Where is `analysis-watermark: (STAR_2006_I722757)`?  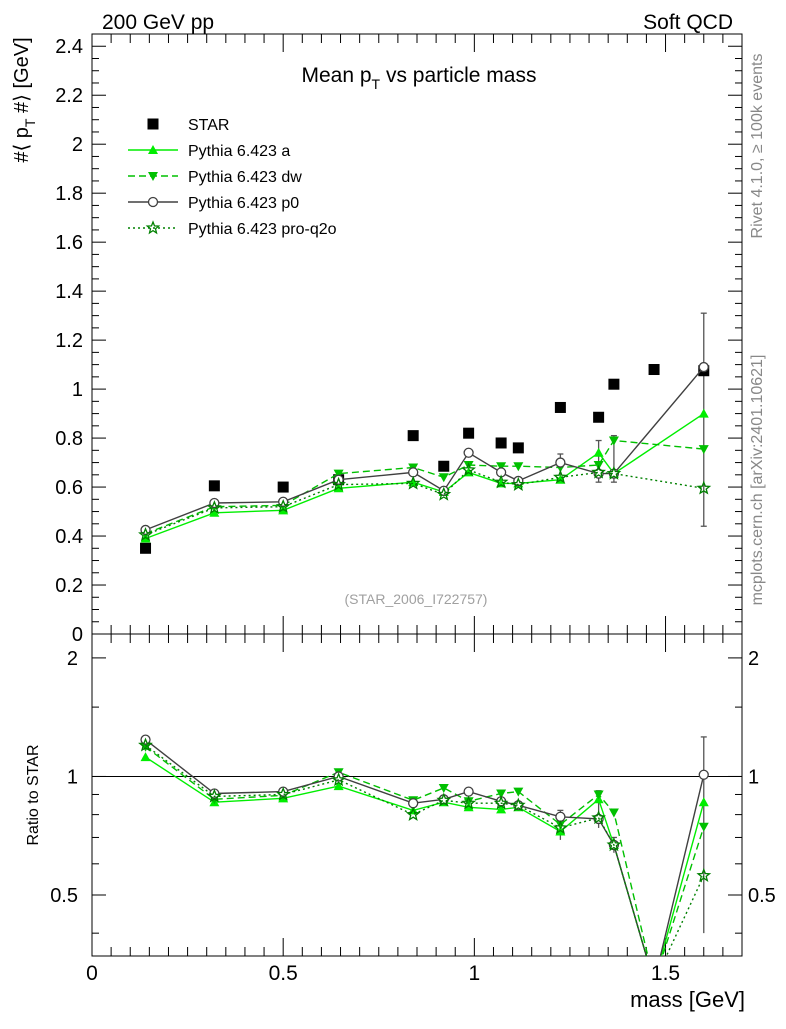 analysis-watermark: (STAR_2006_I722757) is located at coordinates (416, 599).